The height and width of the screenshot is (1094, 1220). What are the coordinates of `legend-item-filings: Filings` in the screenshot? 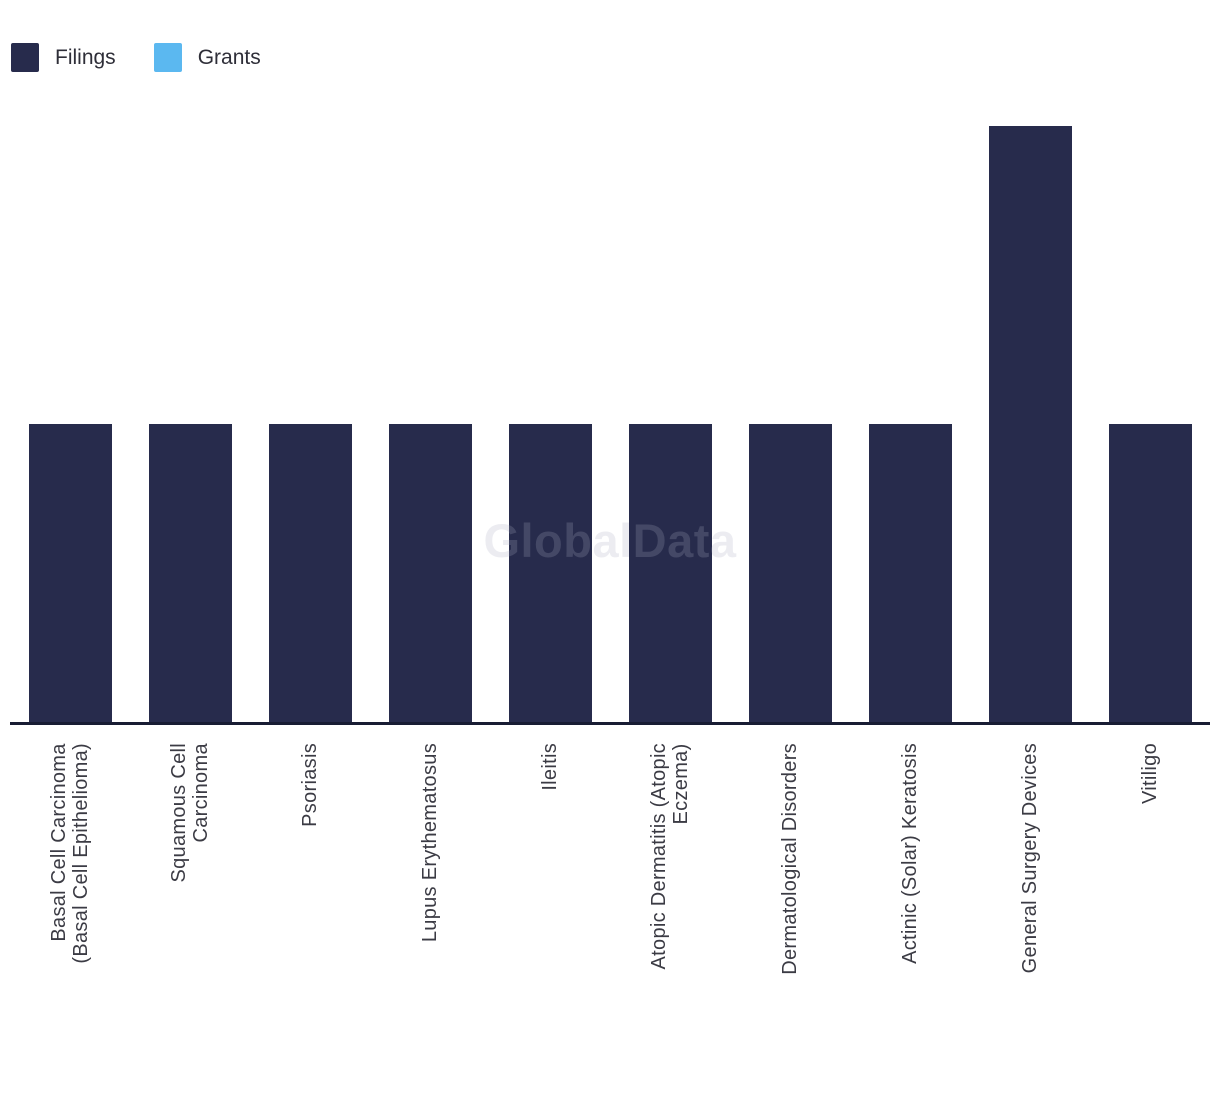 It's located at (63, 57).